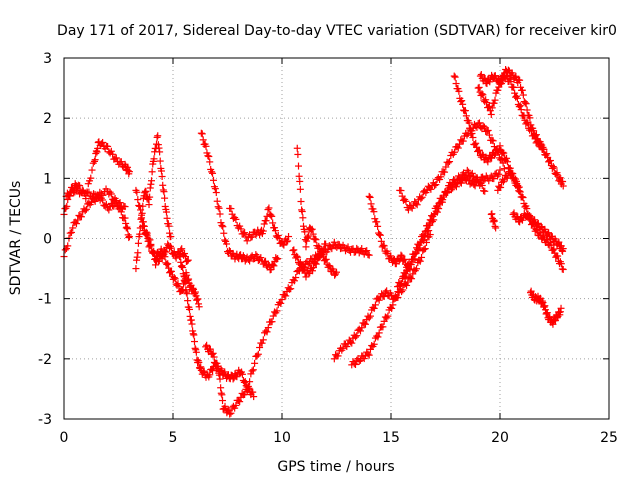 The height and width of the screenshot is (480, 640). I want to click on y-tick-label: 0, so click(47, 240).